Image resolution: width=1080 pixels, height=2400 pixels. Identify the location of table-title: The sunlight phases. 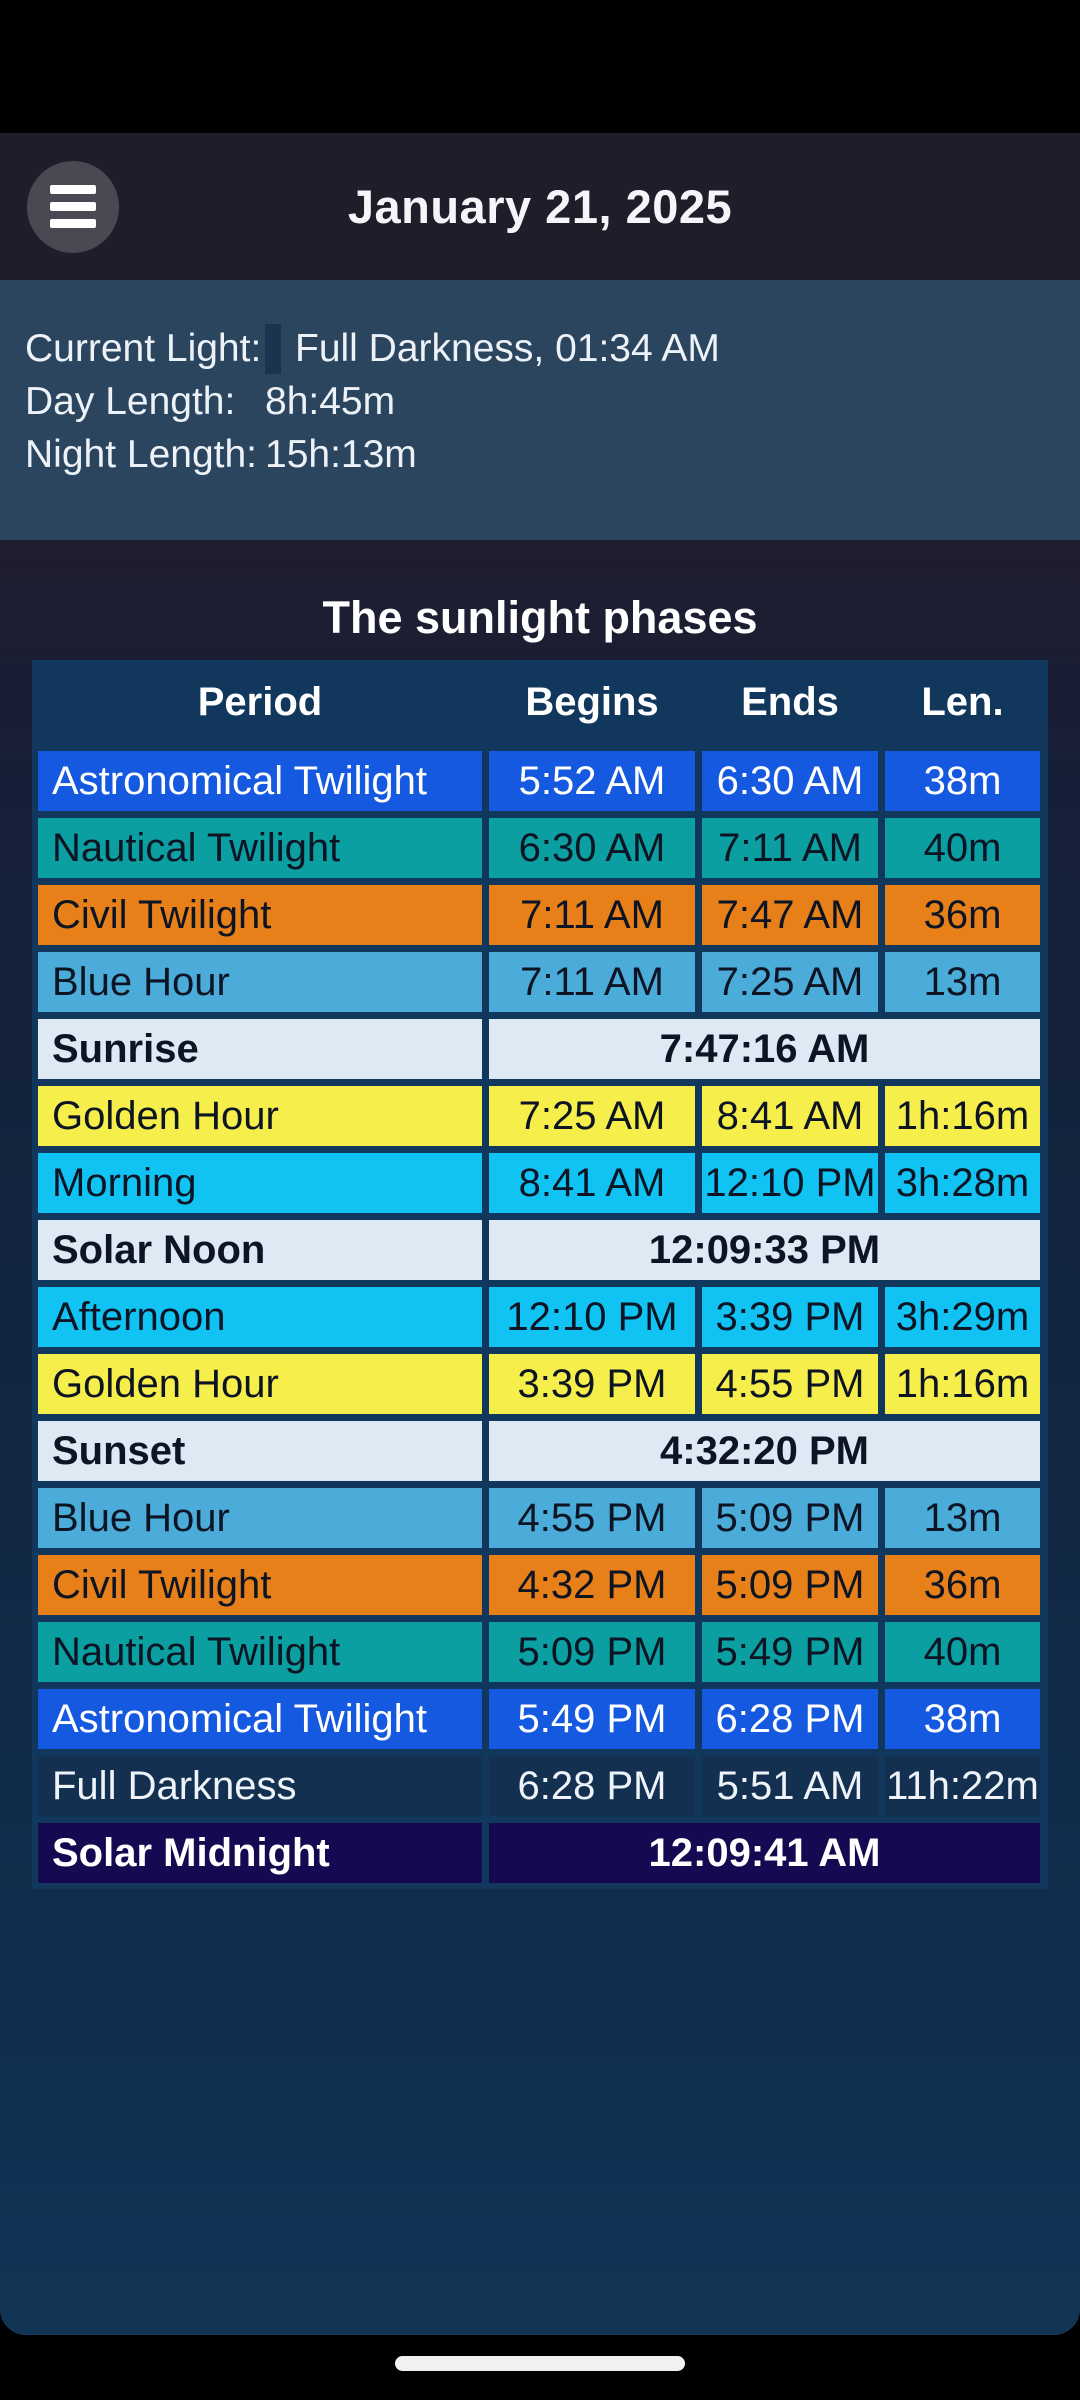
(540, 617).